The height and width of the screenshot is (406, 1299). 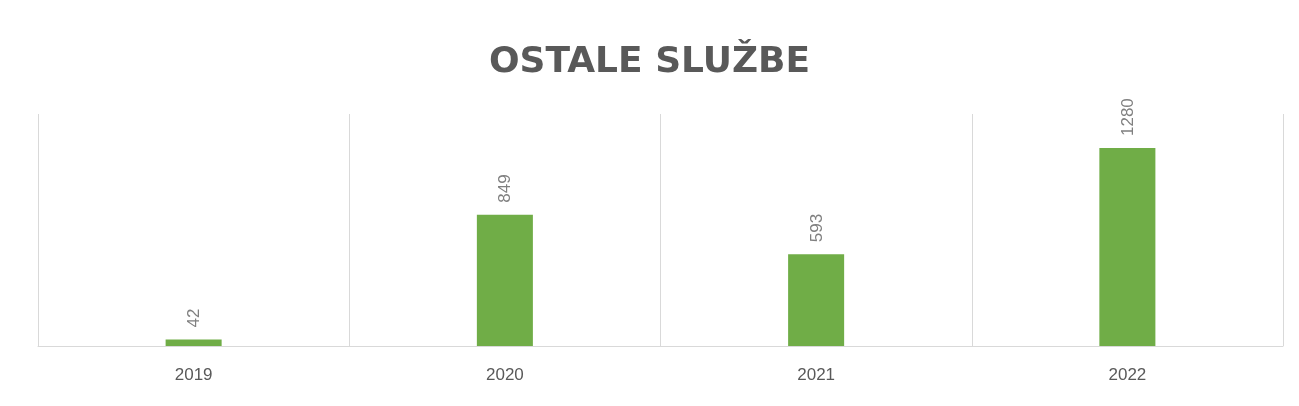 I want to click on x-tick-label: 2022, so click(x=1127, y=374).